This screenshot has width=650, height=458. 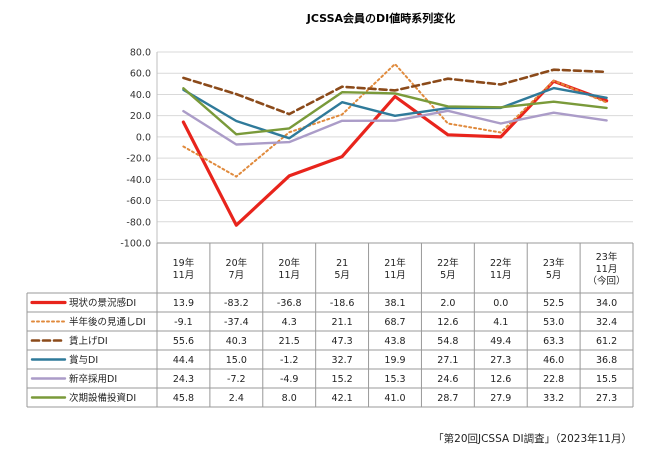 I want to click on y-tick-label: -20.0, so click(x=138, y=159).